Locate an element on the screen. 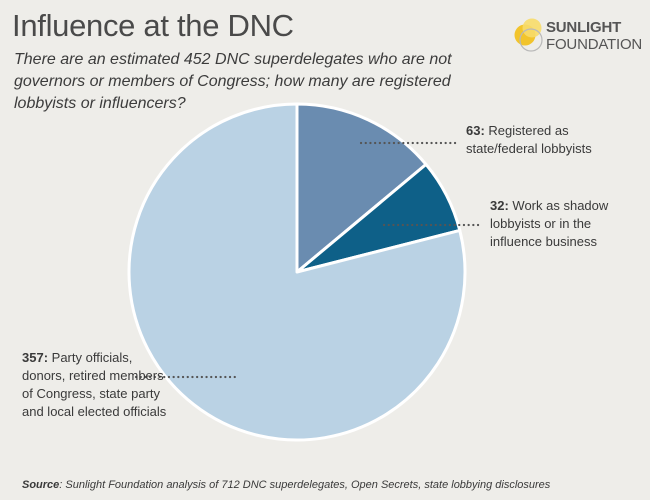 The height and width of the screenshot is (500, 650). logo-line-1: SUNLIGHT is located at coordinates (584, 27).